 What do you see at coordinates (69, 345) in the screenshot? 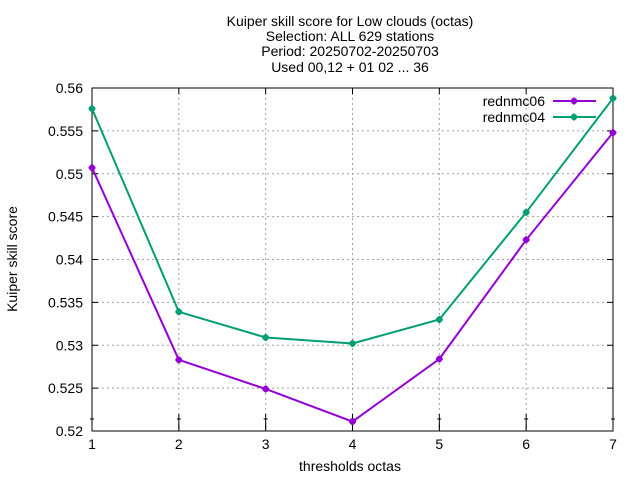
I see `y-tick-label: 0.53` at bounding box center [69, 345].